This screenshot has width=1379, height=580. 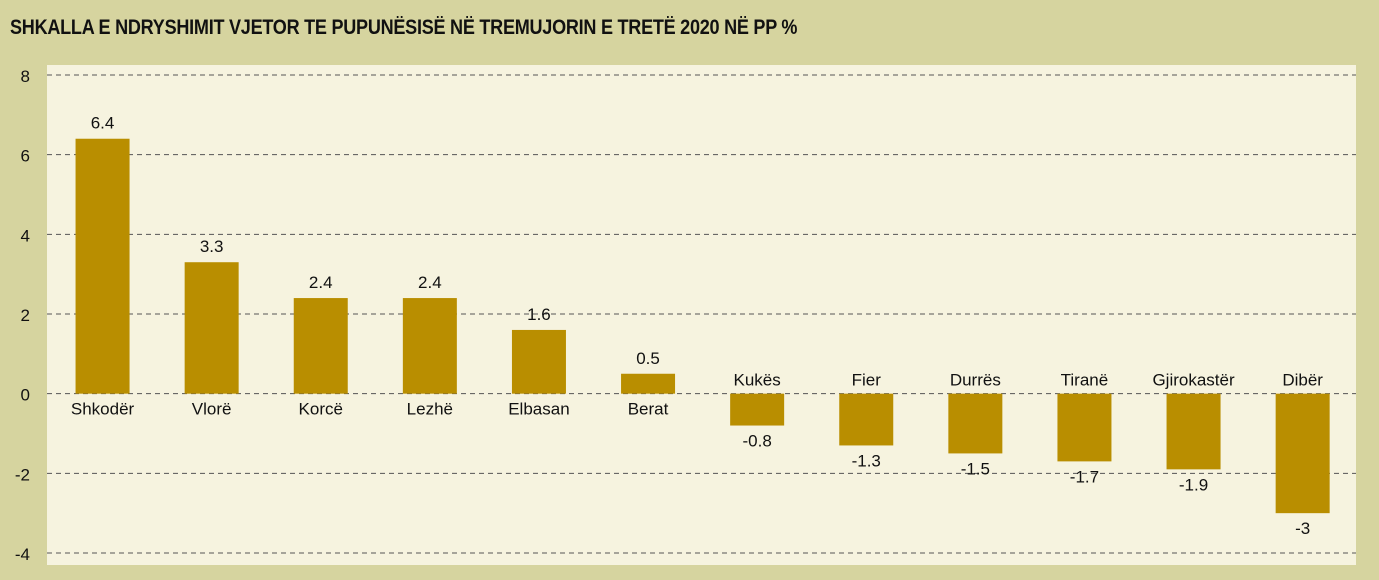 What do you see at coordinates (212, 246) in the screenshot?
I see `data-label: 3.3` at bounding box center [212, 246].